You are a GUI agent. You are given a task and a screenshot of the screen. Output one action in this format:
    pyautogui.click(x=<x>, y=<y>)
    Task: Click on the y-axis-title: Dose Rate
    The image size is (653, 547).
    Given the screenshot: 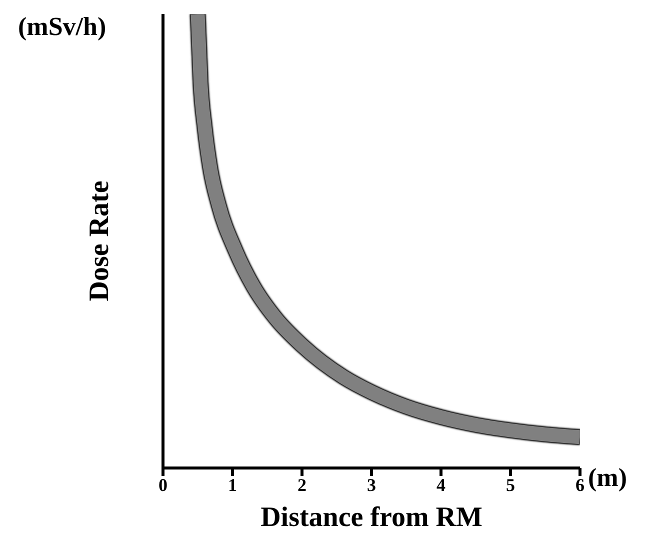 What is the action you would take?
    pyautogui.click(x=99, y=241)
    